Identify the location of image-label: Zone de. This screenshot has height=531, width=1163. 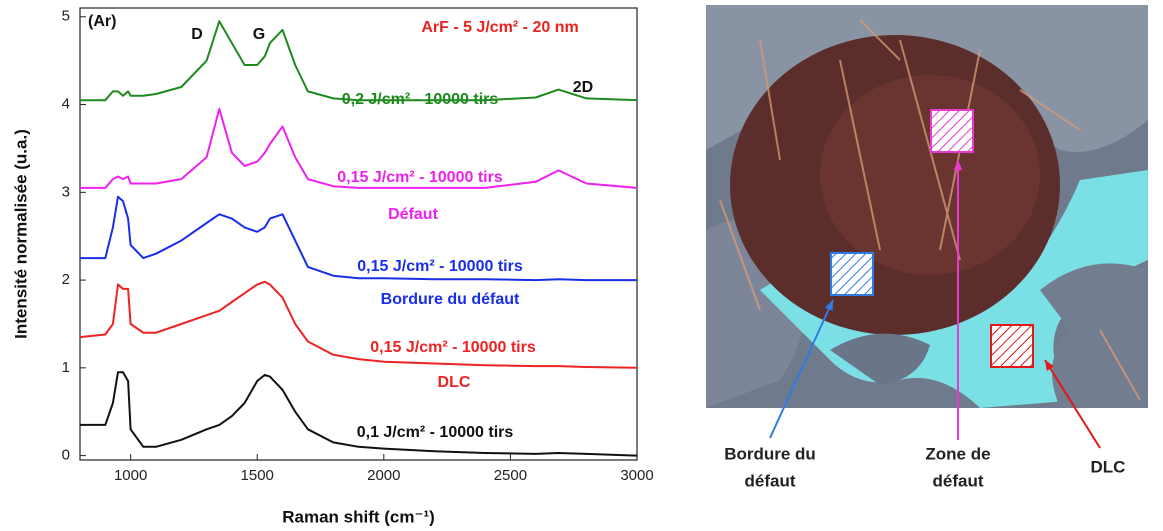
(957, 453).